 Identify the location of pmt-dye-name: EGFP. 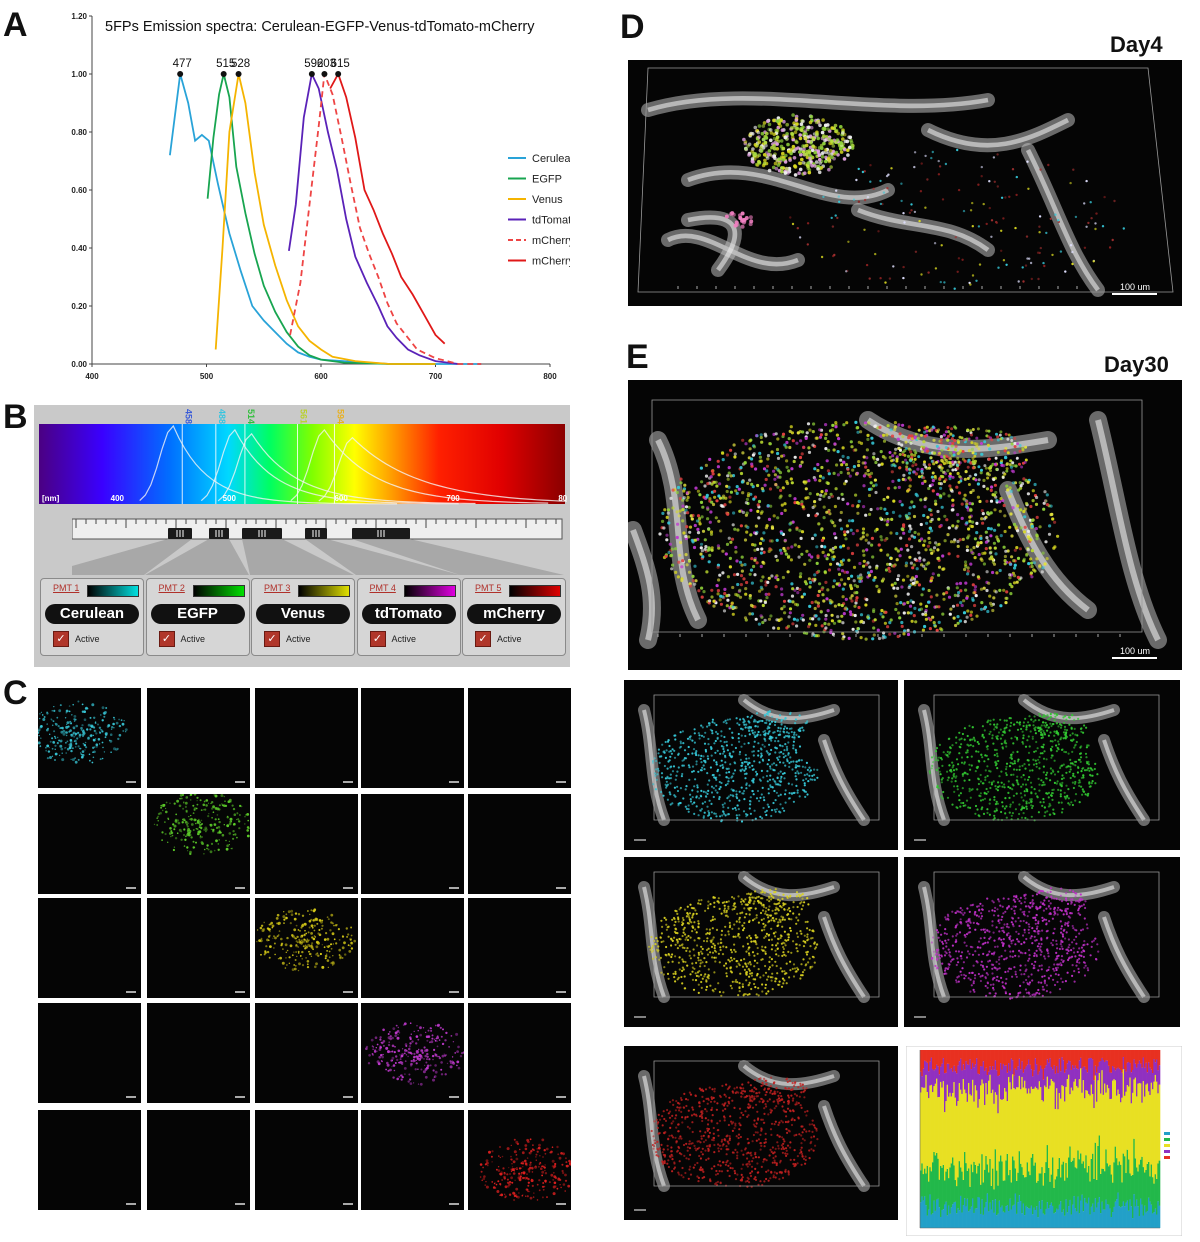
(197, 614).